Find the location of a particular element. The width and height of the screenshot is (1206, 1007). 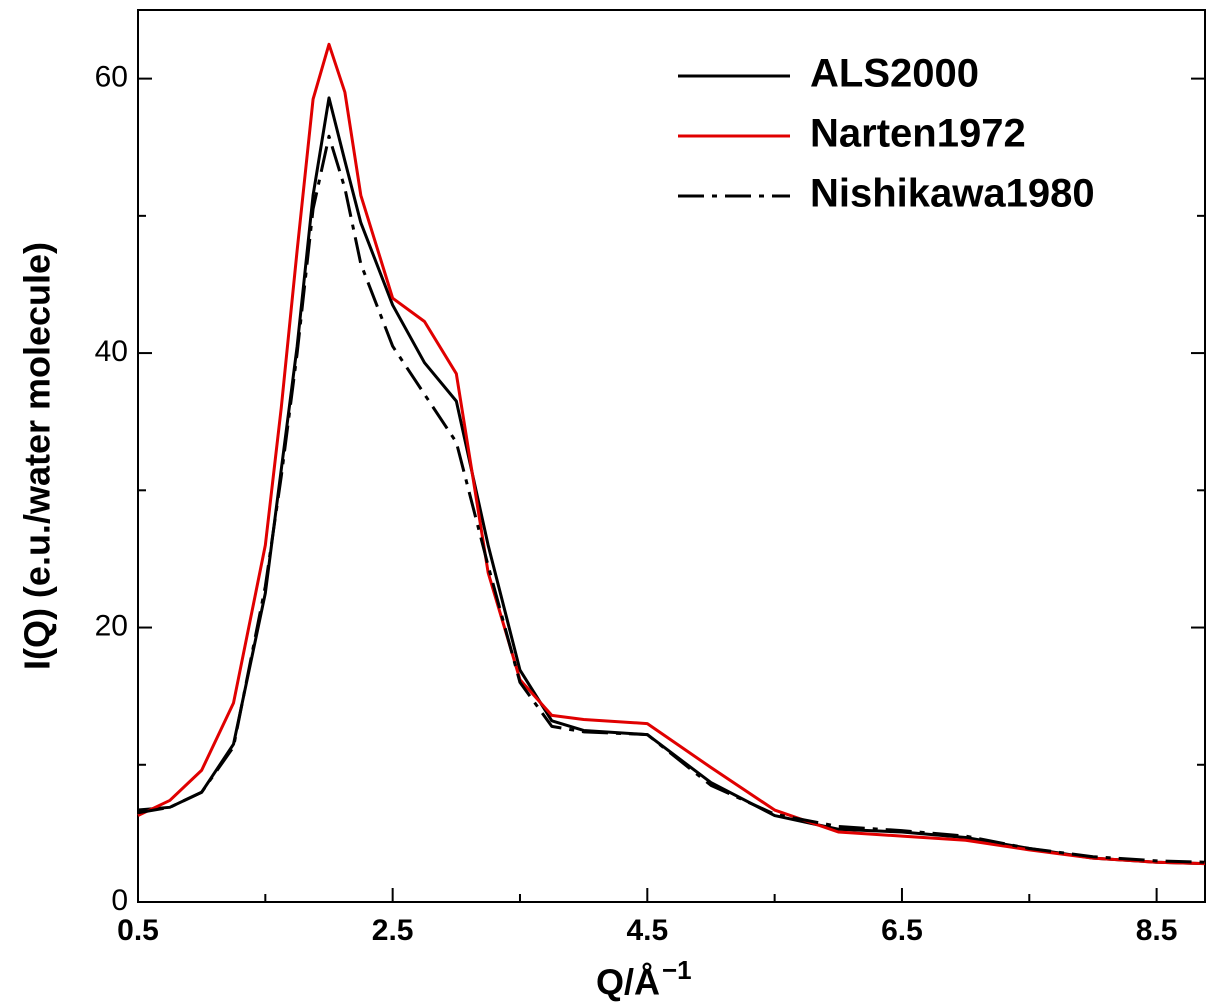

y-tick-label: 40 is located at coordinates (111, 351).